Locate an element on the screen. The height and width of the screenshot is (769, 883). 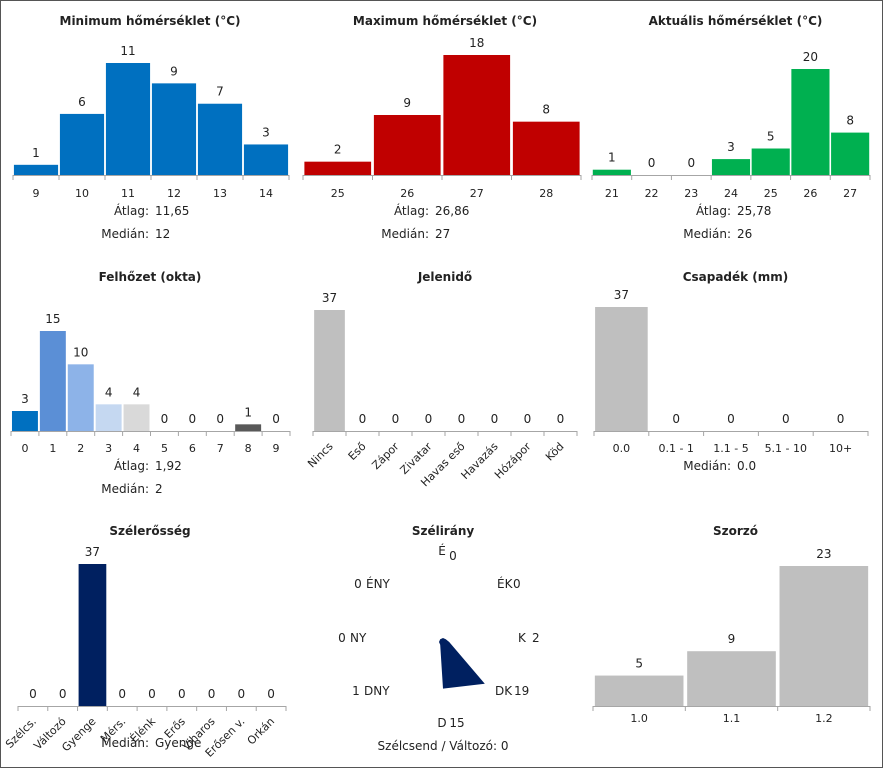
precip-tick-label-1: 0.1 - 1 is located at coordinates (675, 448).